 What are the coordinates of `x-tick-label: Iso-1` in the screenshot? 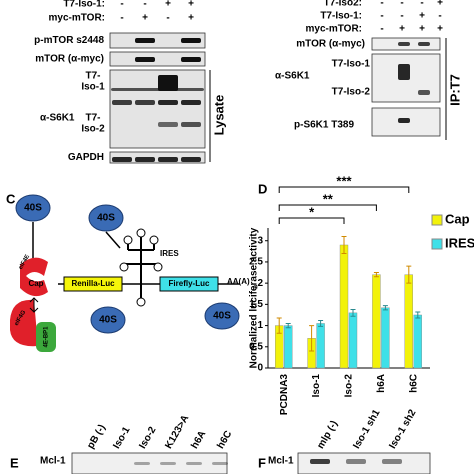 It's located at (316, 386).